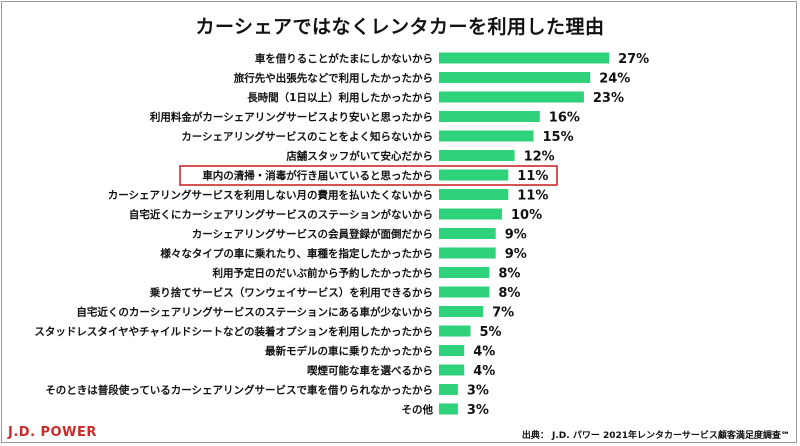 The image size is (800, 446). What do you see at coordinates (418, 409) in the screenshot?
I see `category-label: その他` at bounding box center [418, 409].